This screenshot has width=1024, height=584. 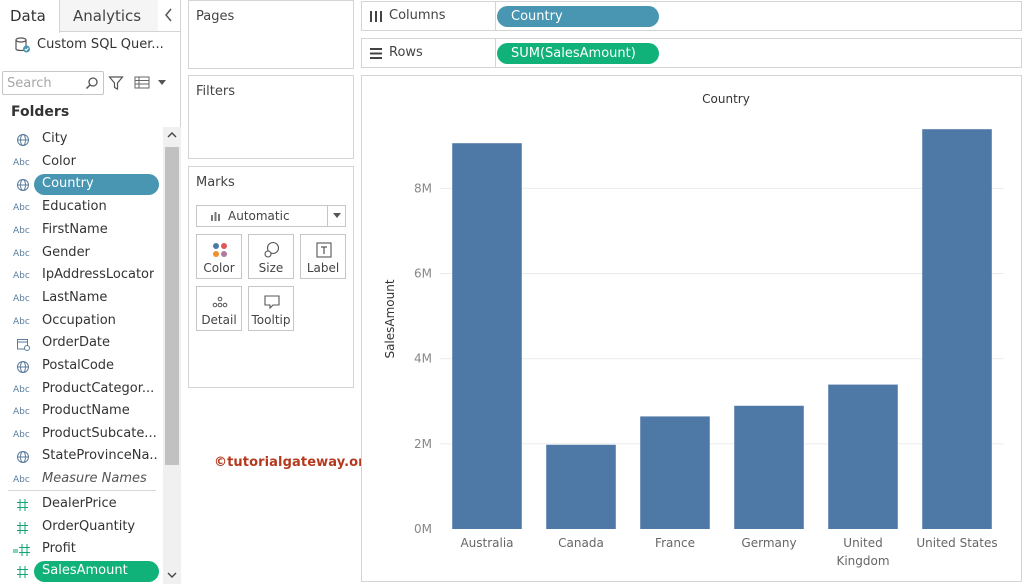 What do you see at coordinates (40, 112) in the screenshot?
I see `folders-heading: Folders` at bounding box center [40, 112].